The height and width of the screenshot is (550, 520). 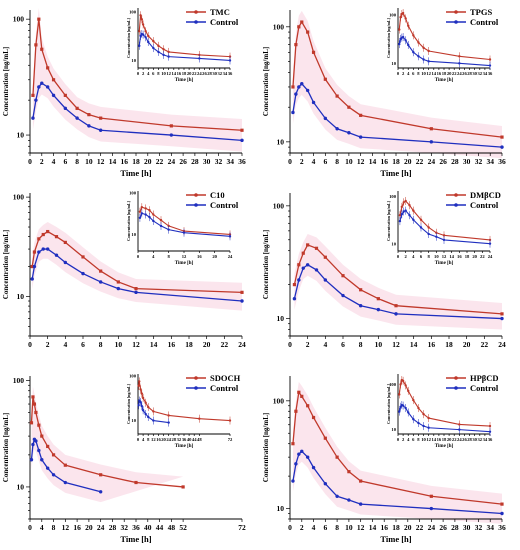 I want to click on x-tick-label: 16, so click(x=77, y=527).